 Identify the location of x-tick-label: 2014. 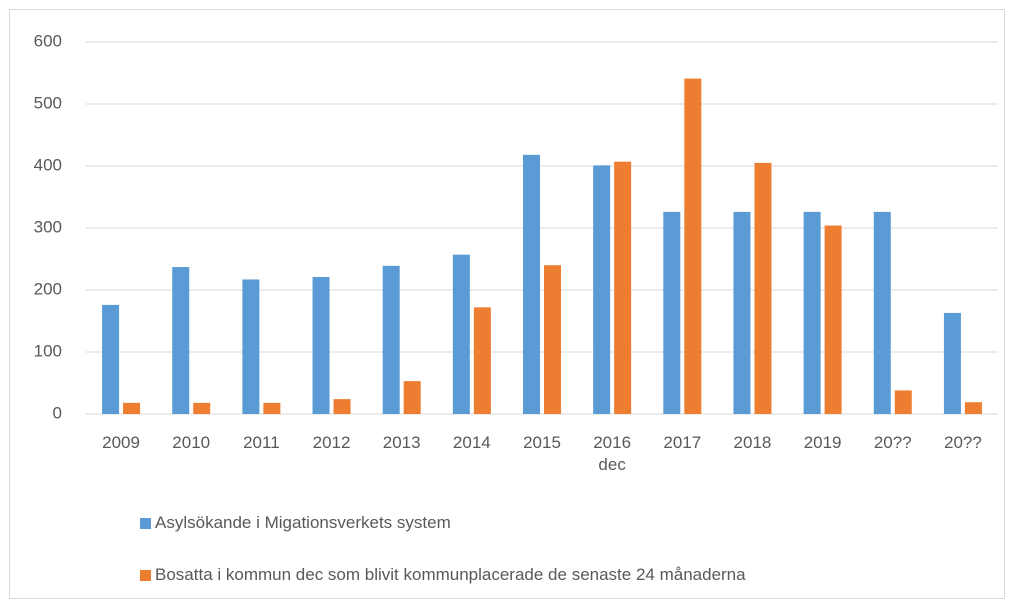
(471, 442).